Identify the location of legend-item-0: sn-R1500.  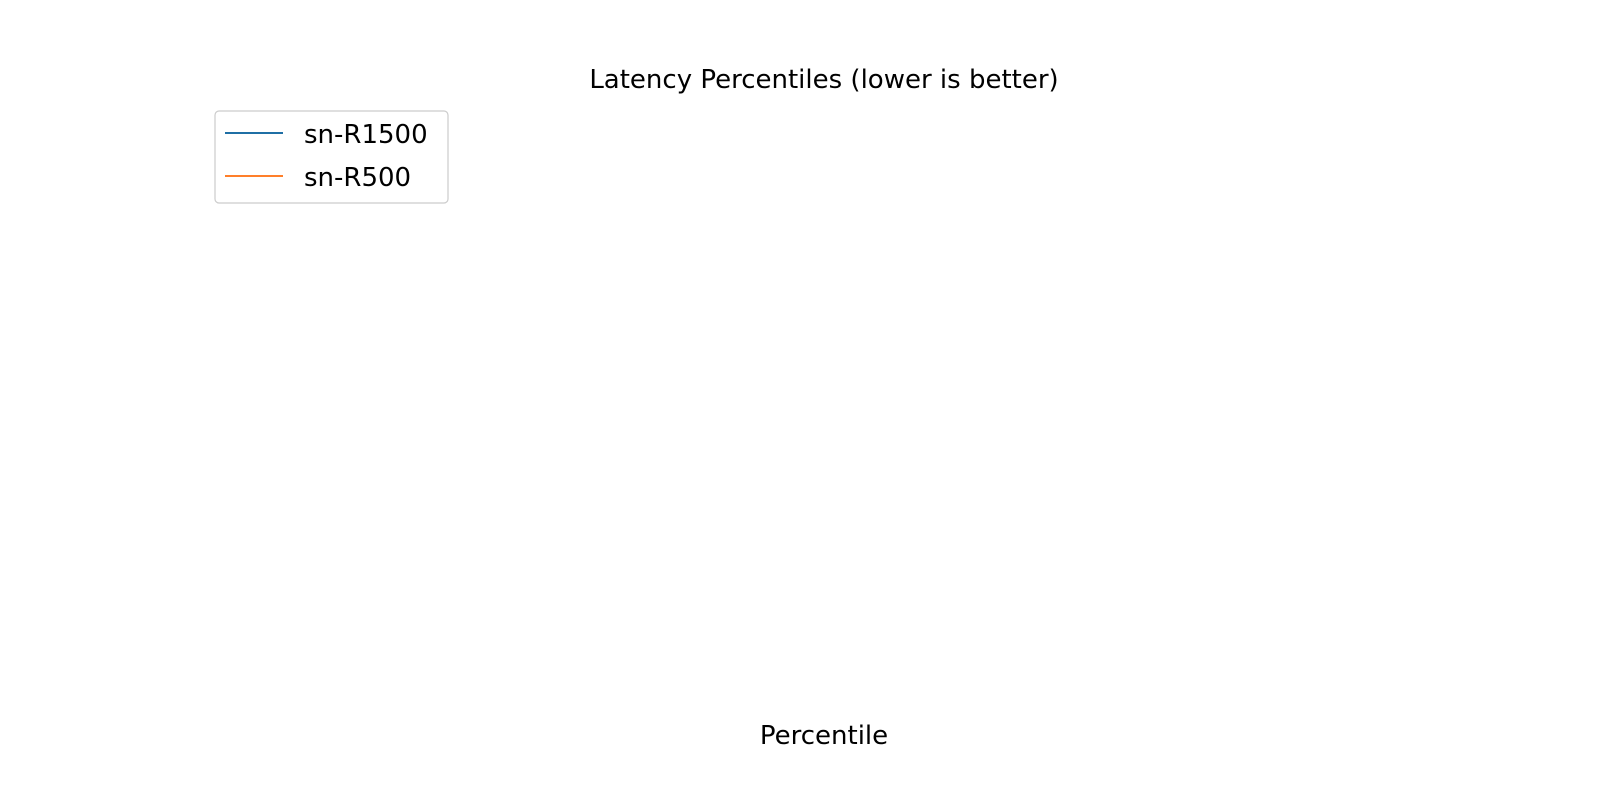
(326, 135).